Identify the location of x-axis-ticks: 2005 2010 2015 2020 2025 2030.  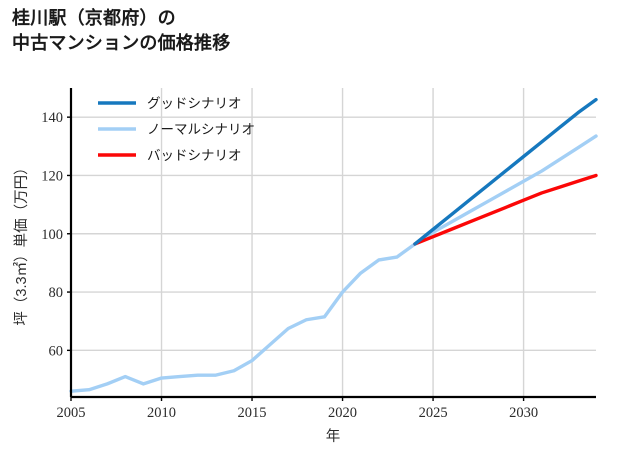
(297, 409).